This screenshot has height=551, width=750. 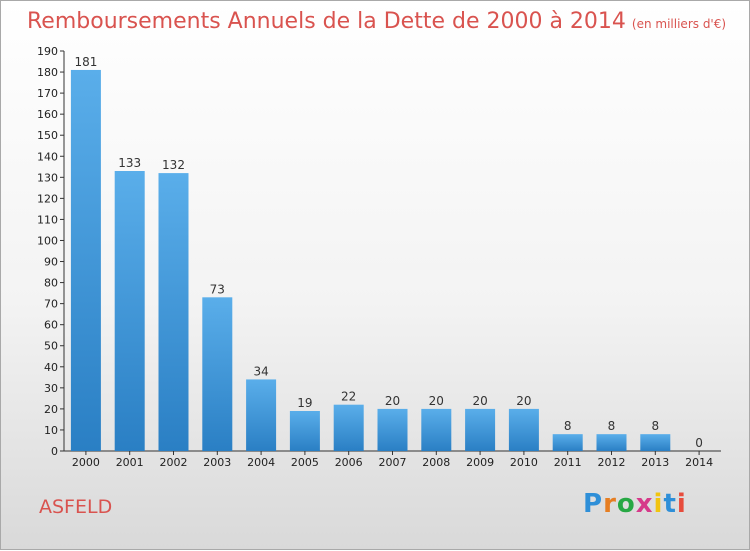 What do you see at coordinates (47, 114) in the screenshot?
I see `y-tick-label: 160` at bounding box center [47, 114].